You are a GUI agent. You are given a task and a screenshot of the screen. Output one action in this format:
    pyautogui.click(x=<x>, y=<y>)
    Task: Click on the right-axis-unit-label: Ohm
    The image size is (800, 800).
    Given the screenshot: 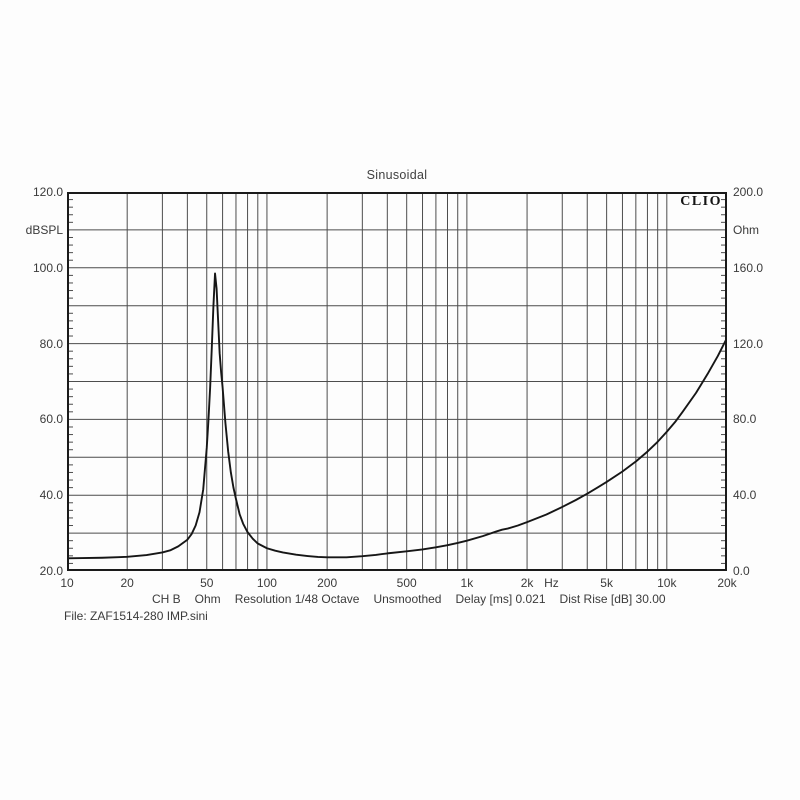 What is the action you would take?
    pyautogui.click(x=746, y=230)
    